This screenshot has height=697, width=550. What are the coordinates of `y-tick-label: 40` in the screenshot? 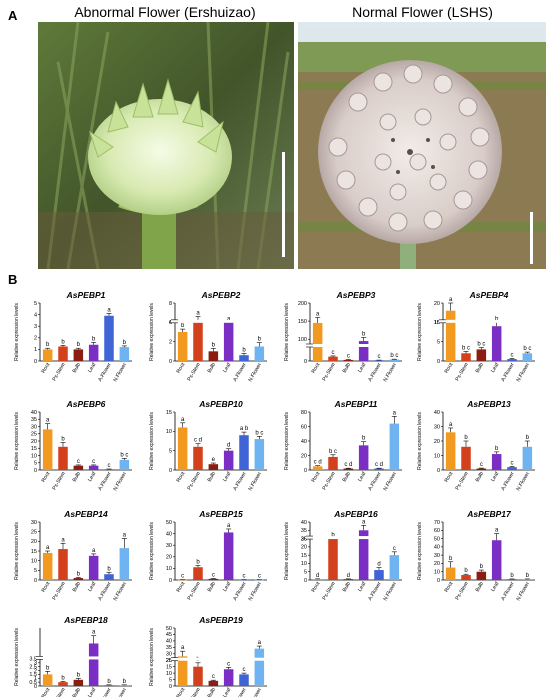 It's located at (34, 413).